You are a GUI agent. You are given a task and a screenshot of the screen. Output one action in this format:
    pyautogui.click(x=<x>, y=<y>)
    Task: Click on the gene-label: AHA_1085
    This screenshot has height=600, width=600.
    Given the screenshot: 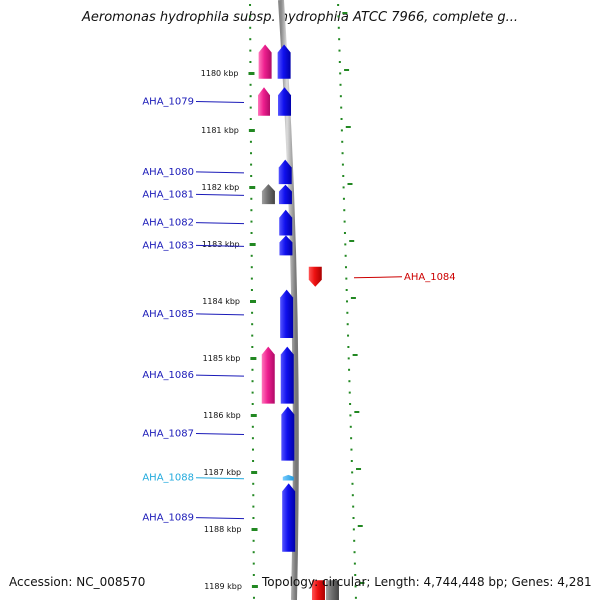 What is the action you would take?
    pyautogui.click(x=168, y=314)
    